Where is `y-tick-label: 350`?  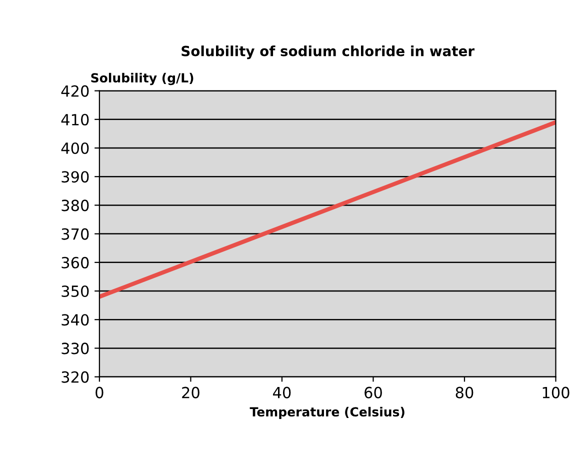
y-tick-label: 350 is located at coordinates (75, 291).